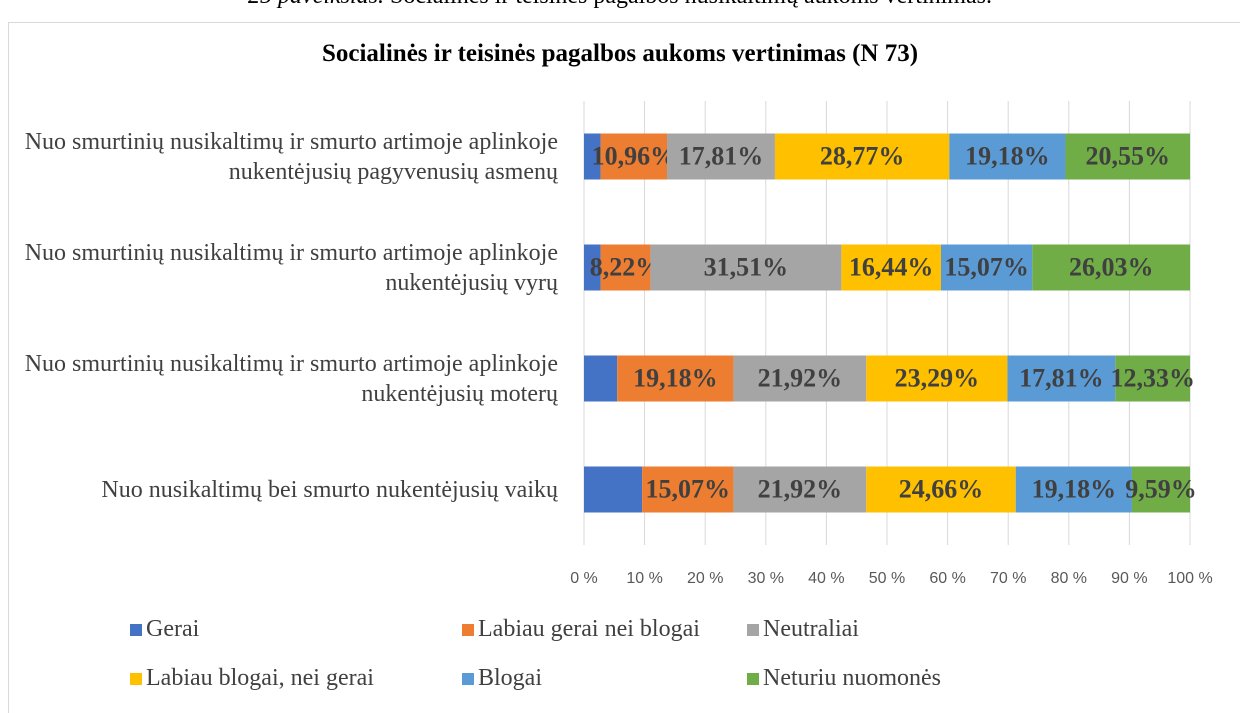 The image size is (1240, 713). Describe the element at coordinates (897, 629) in the screenshot. I see `legend-item: Neutraliai` at that location.